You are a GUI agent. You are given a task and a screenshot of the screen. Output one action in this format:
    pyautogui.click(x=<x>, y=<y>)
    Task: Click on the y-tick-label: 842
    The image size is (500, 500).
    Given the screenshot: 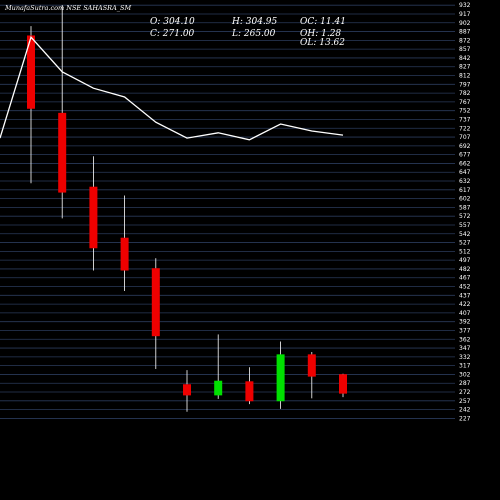 What is the action you would take?
    pyautogui.click(x=465, y=58)
    